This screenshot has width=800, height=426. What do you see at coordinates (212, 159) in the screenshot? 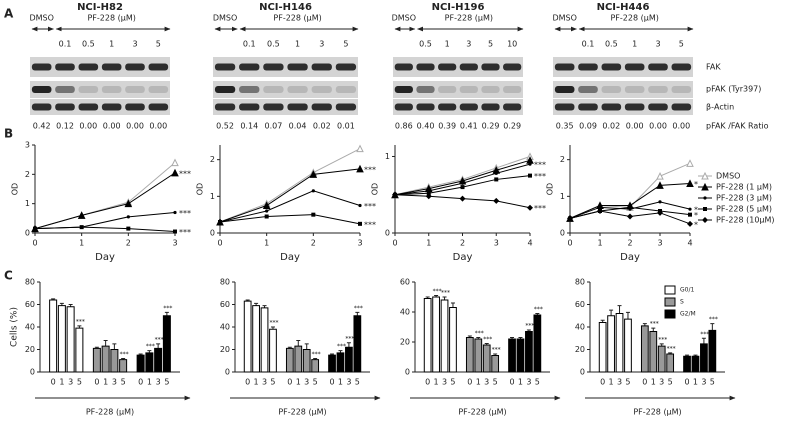
I see `y-tick-label: 2` at bounding box center [212, 159].